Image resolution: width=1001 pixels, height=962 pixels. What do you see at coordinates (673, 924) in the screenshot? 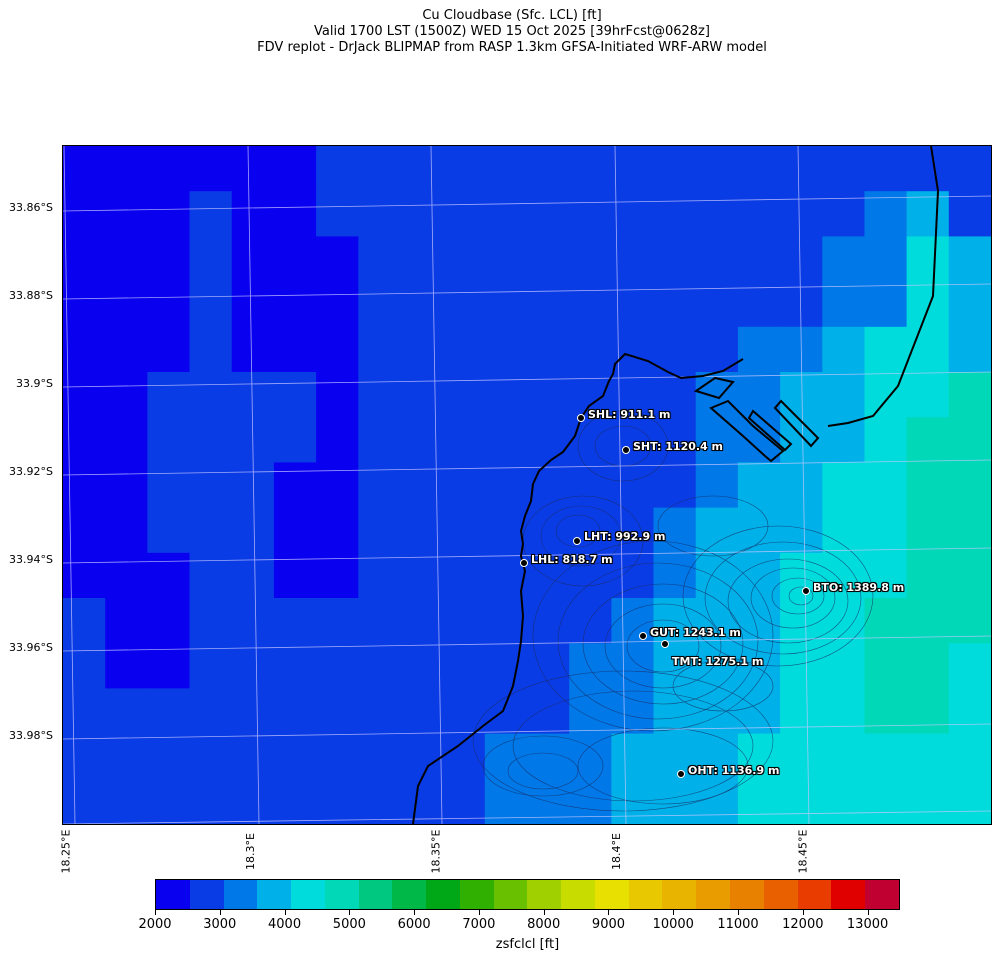
I see `colorbar-tick-label: 10000` at bounding box center [673, 924].